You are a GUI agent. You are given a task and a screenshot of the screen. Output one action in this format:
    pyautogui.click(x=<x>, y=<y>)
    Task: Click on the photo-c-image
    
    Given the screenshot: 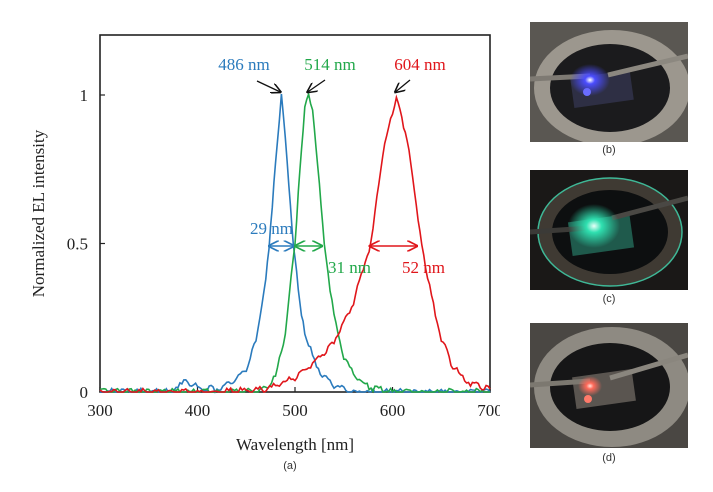 What is the action you would take?
    pyautogui.click(x=609, y=230)
    